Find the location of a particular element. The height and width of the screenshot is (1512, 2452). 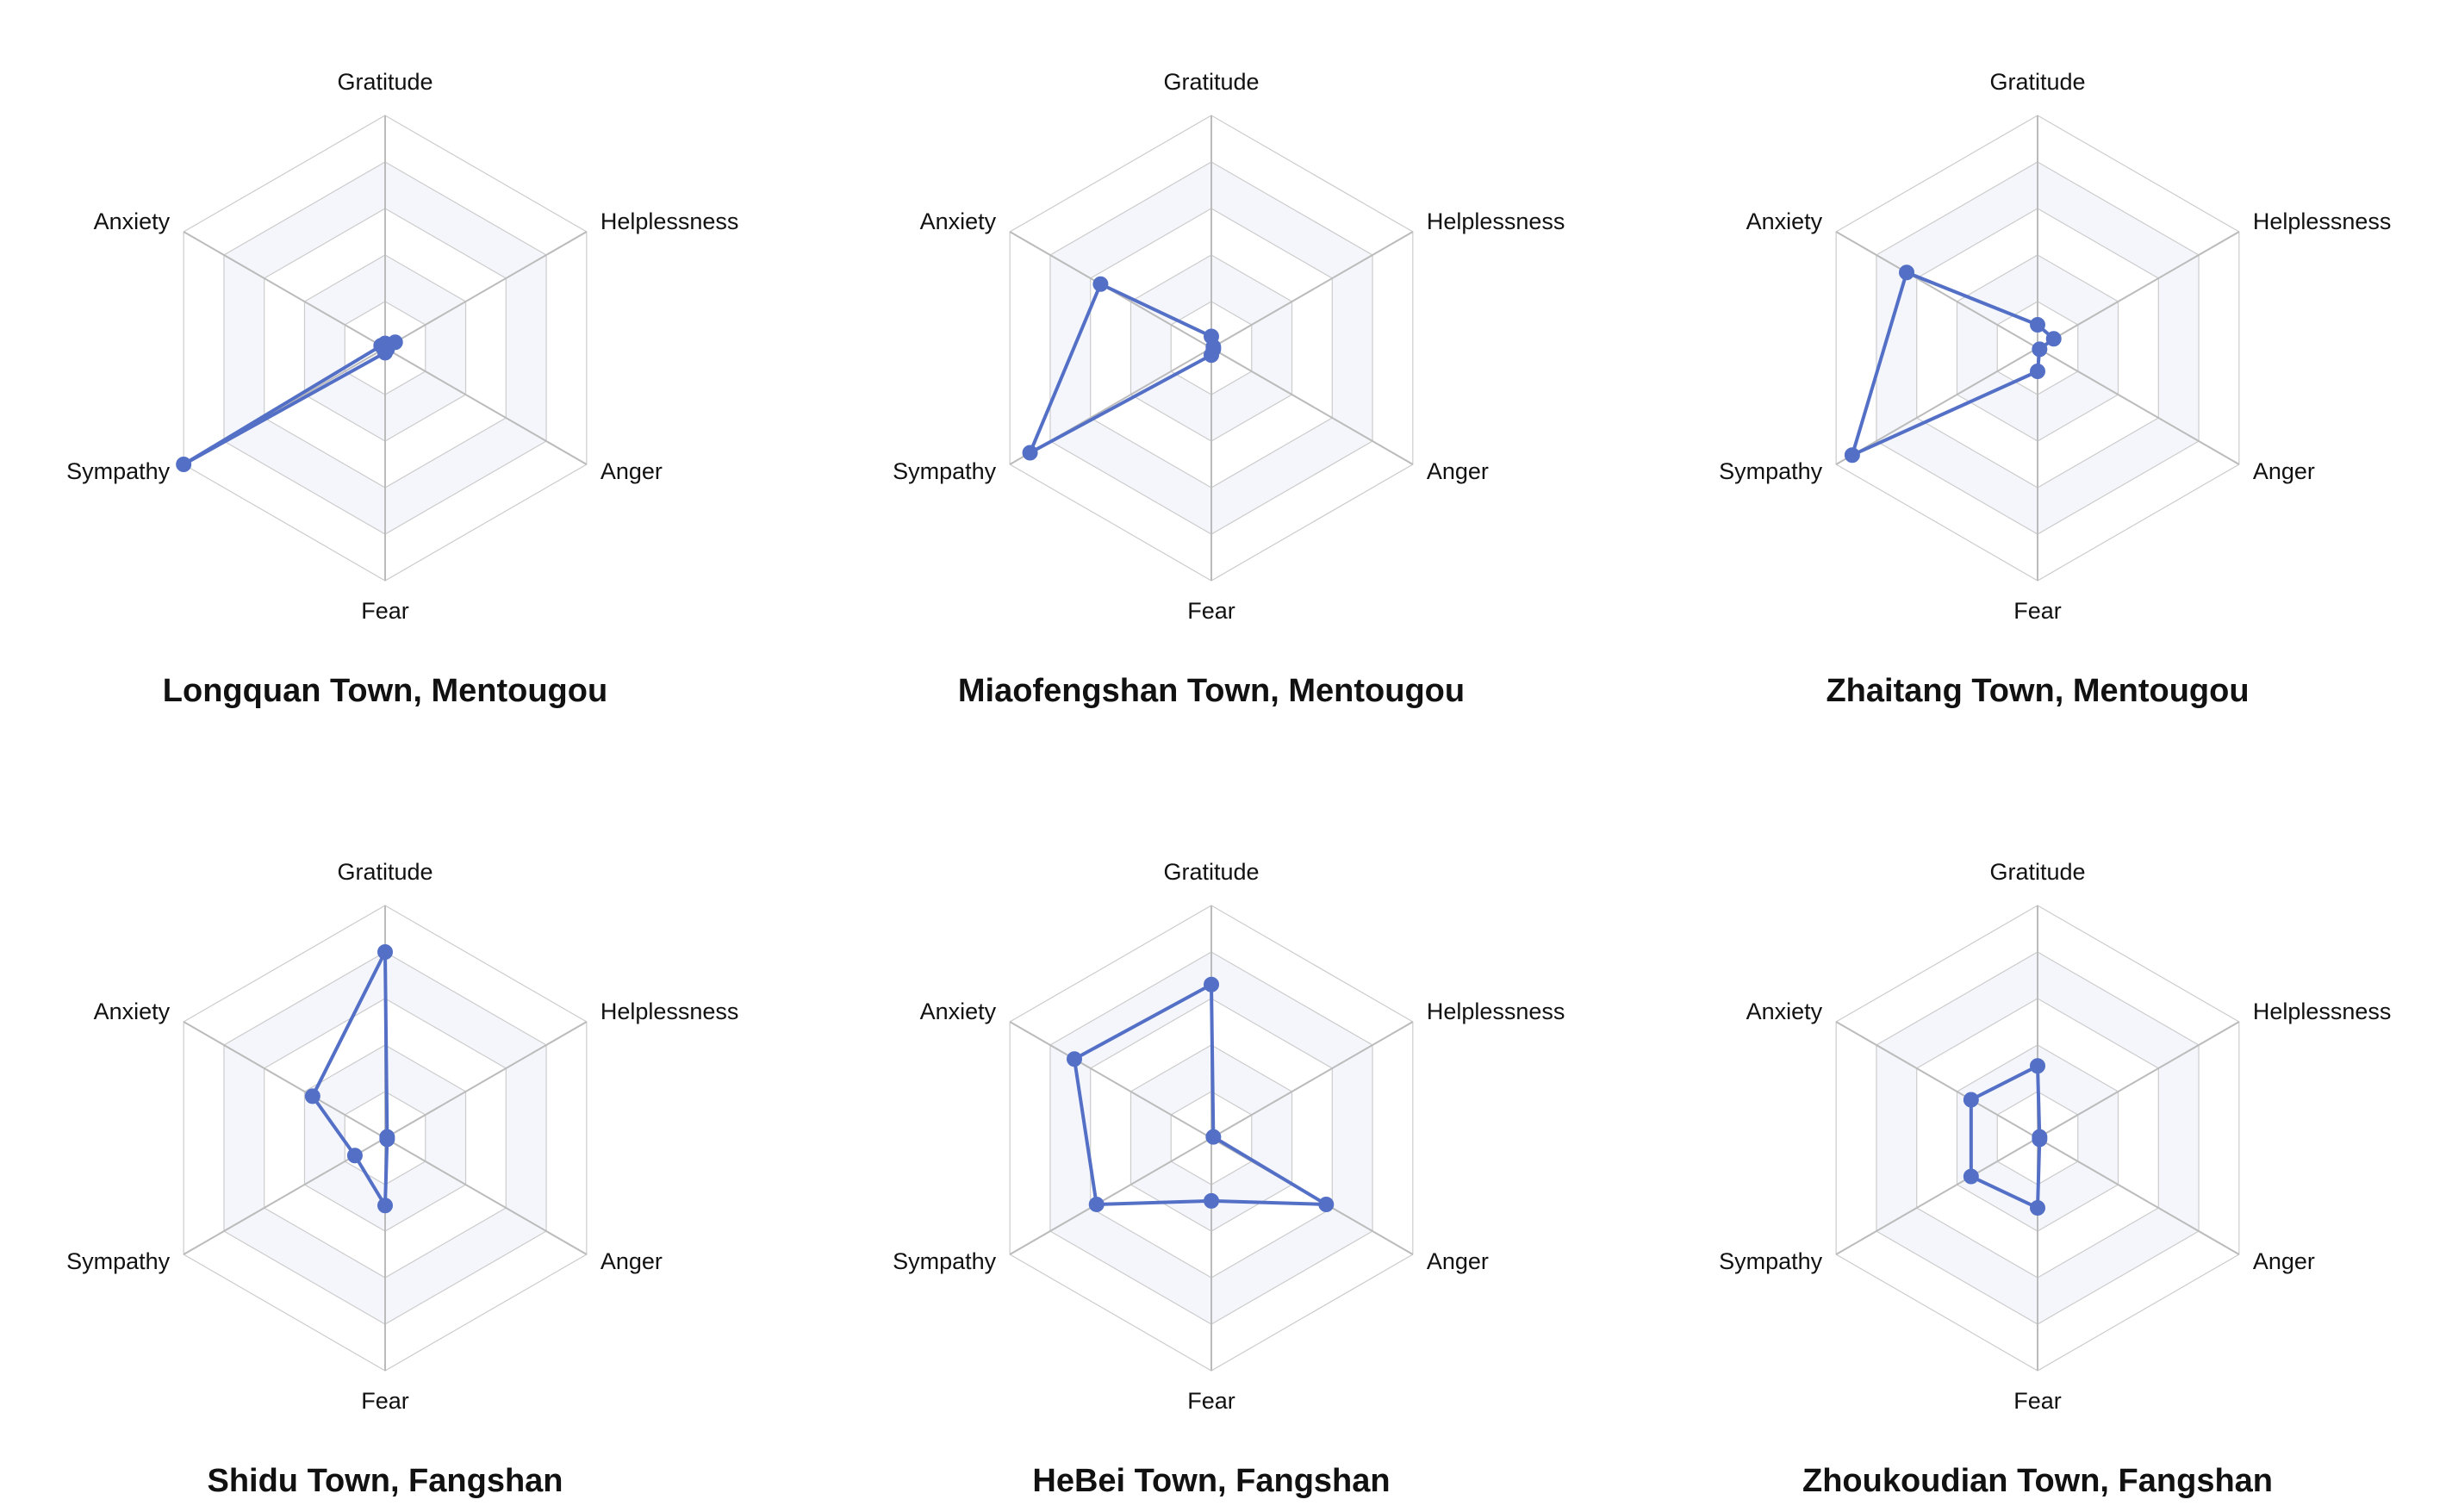

chart-title: Miaofengshan Town, Mentougou is located at coordinates (1211, 691).